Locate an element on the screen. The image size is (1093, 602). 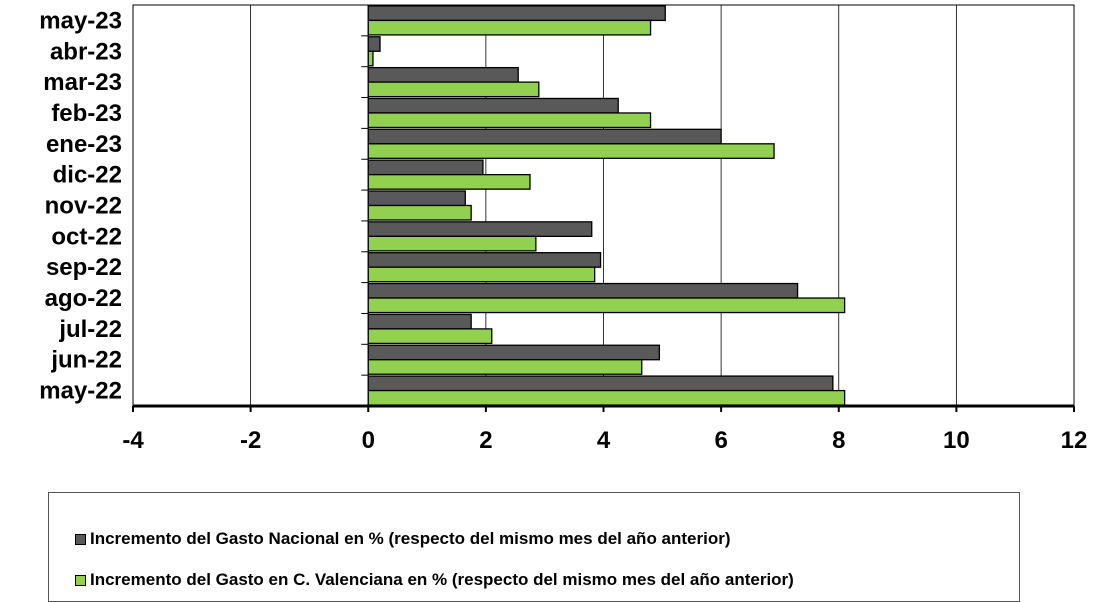
y-tick-label: jul-22 is located at coordinates (90, 329).